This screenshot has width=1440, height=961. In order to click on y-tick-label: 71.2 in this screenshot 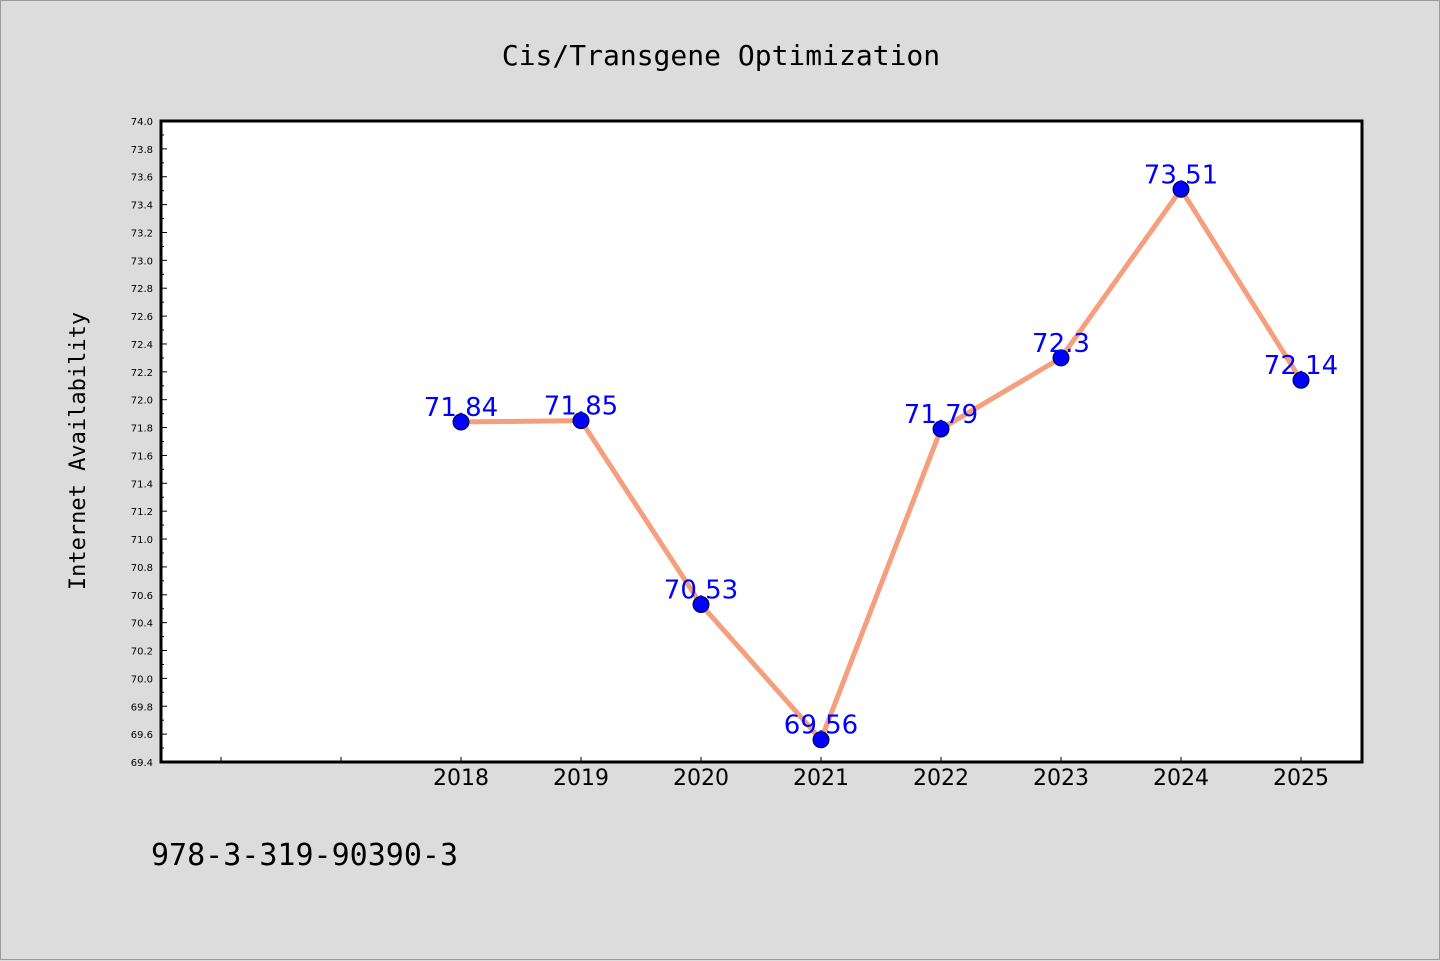, I will do `click(142, 512)`.